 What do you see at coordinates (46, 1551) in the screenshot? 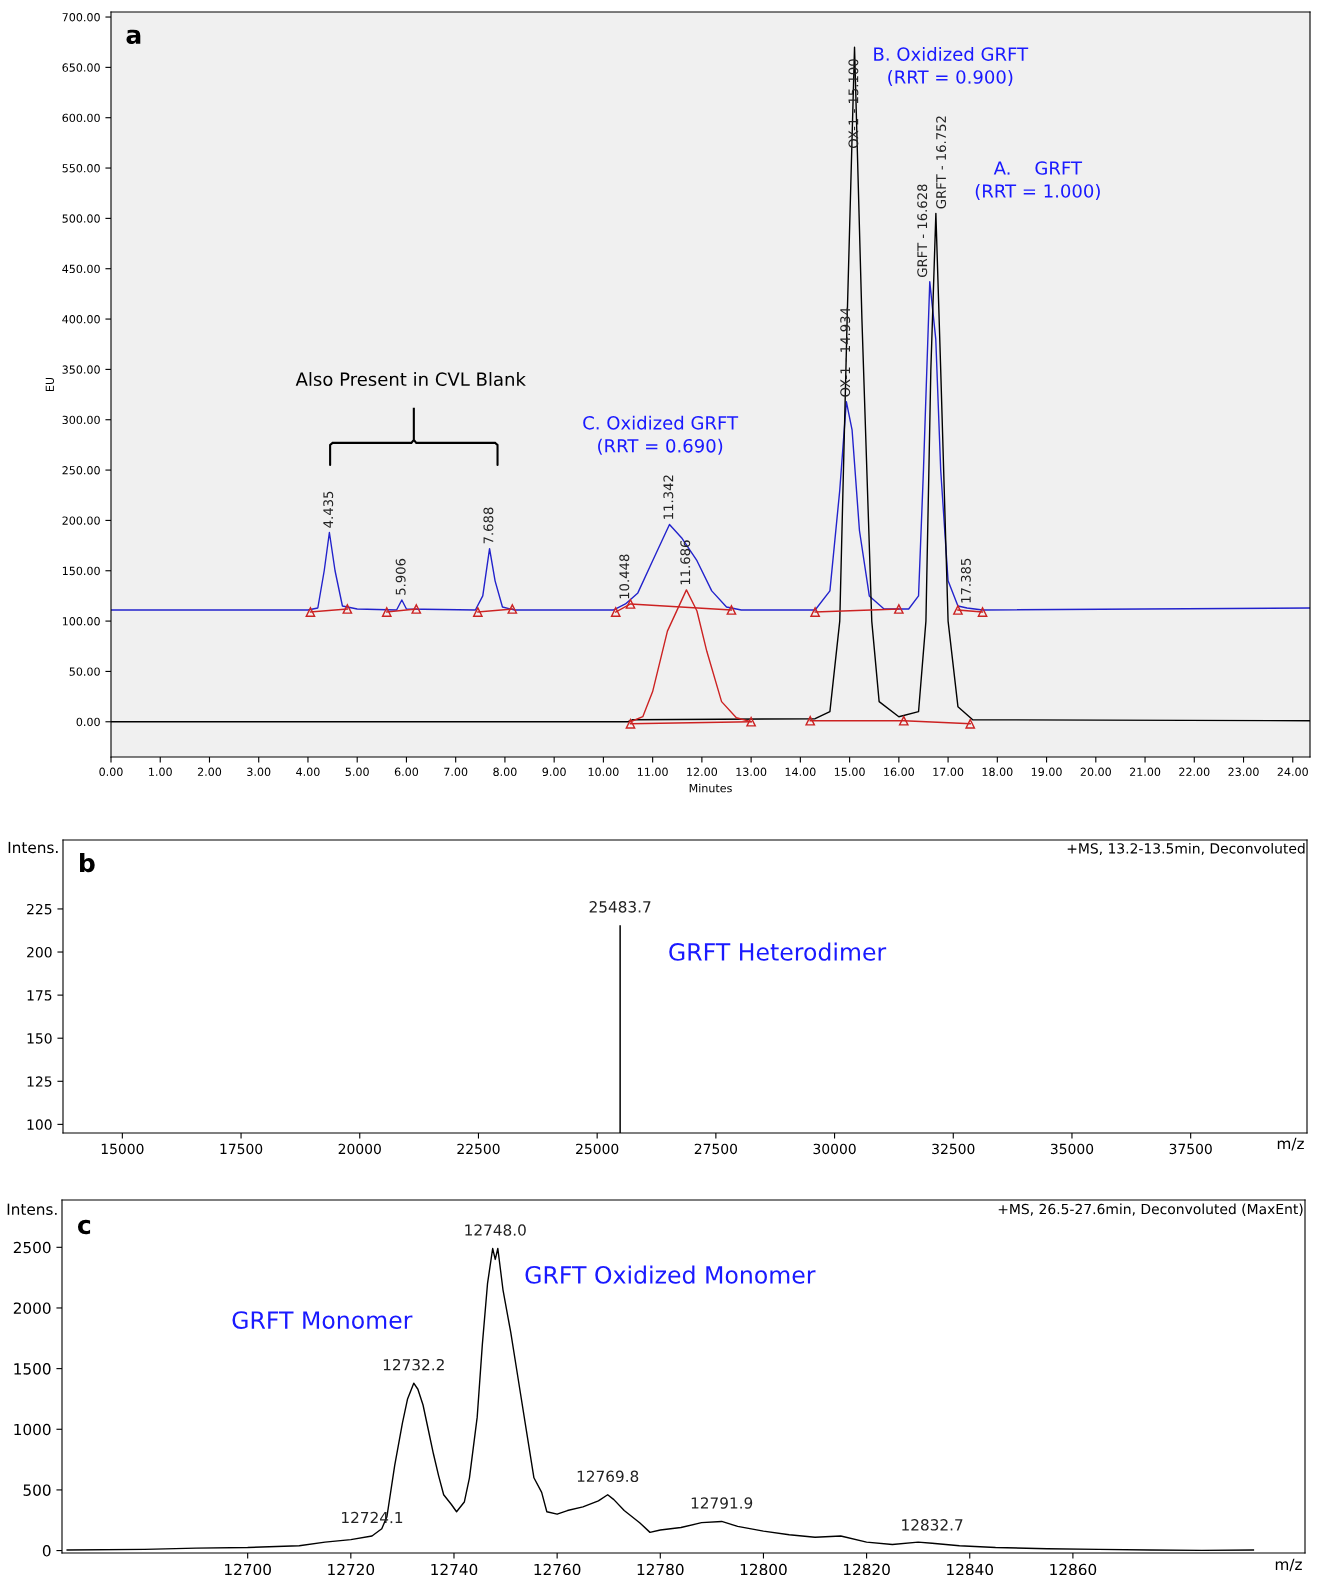
I see `y-tick-label: 0` at bounding box center [46, 1551].